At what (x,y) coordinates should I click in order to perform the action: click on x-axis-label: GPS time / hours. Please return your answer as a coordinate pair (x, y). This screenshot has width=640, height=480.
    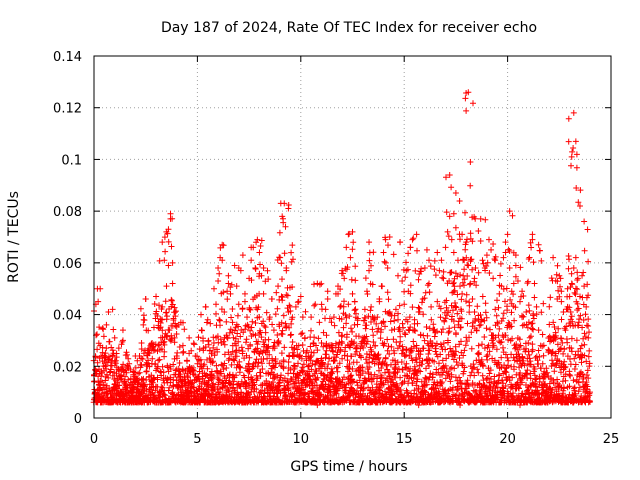
    Looking at the image, I should click on (348, 467).